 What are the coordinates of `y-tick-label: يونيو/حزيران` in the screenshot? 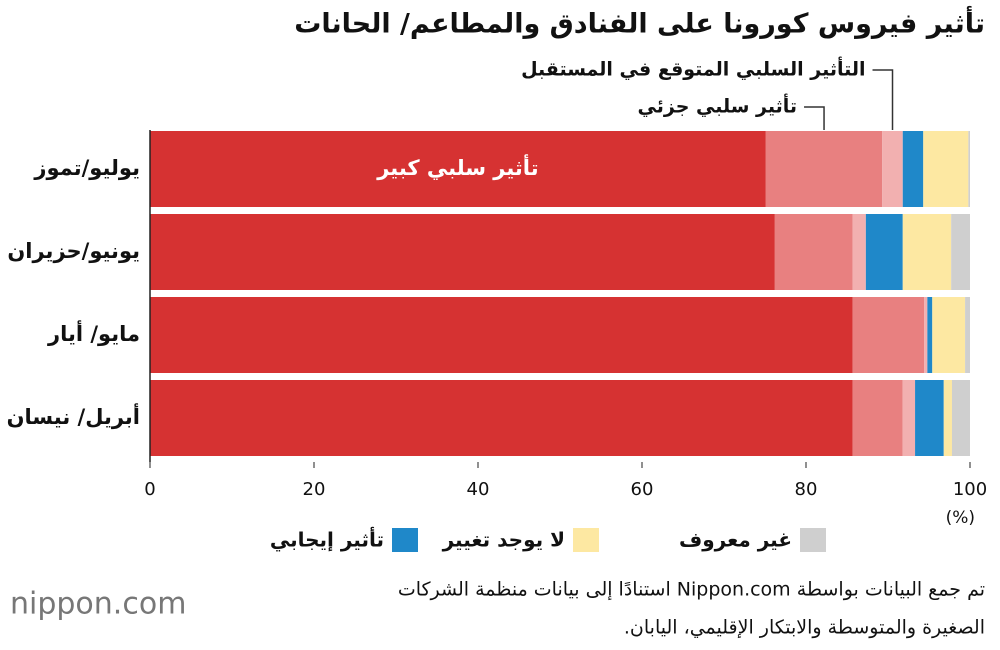 It's located at (73, 251).